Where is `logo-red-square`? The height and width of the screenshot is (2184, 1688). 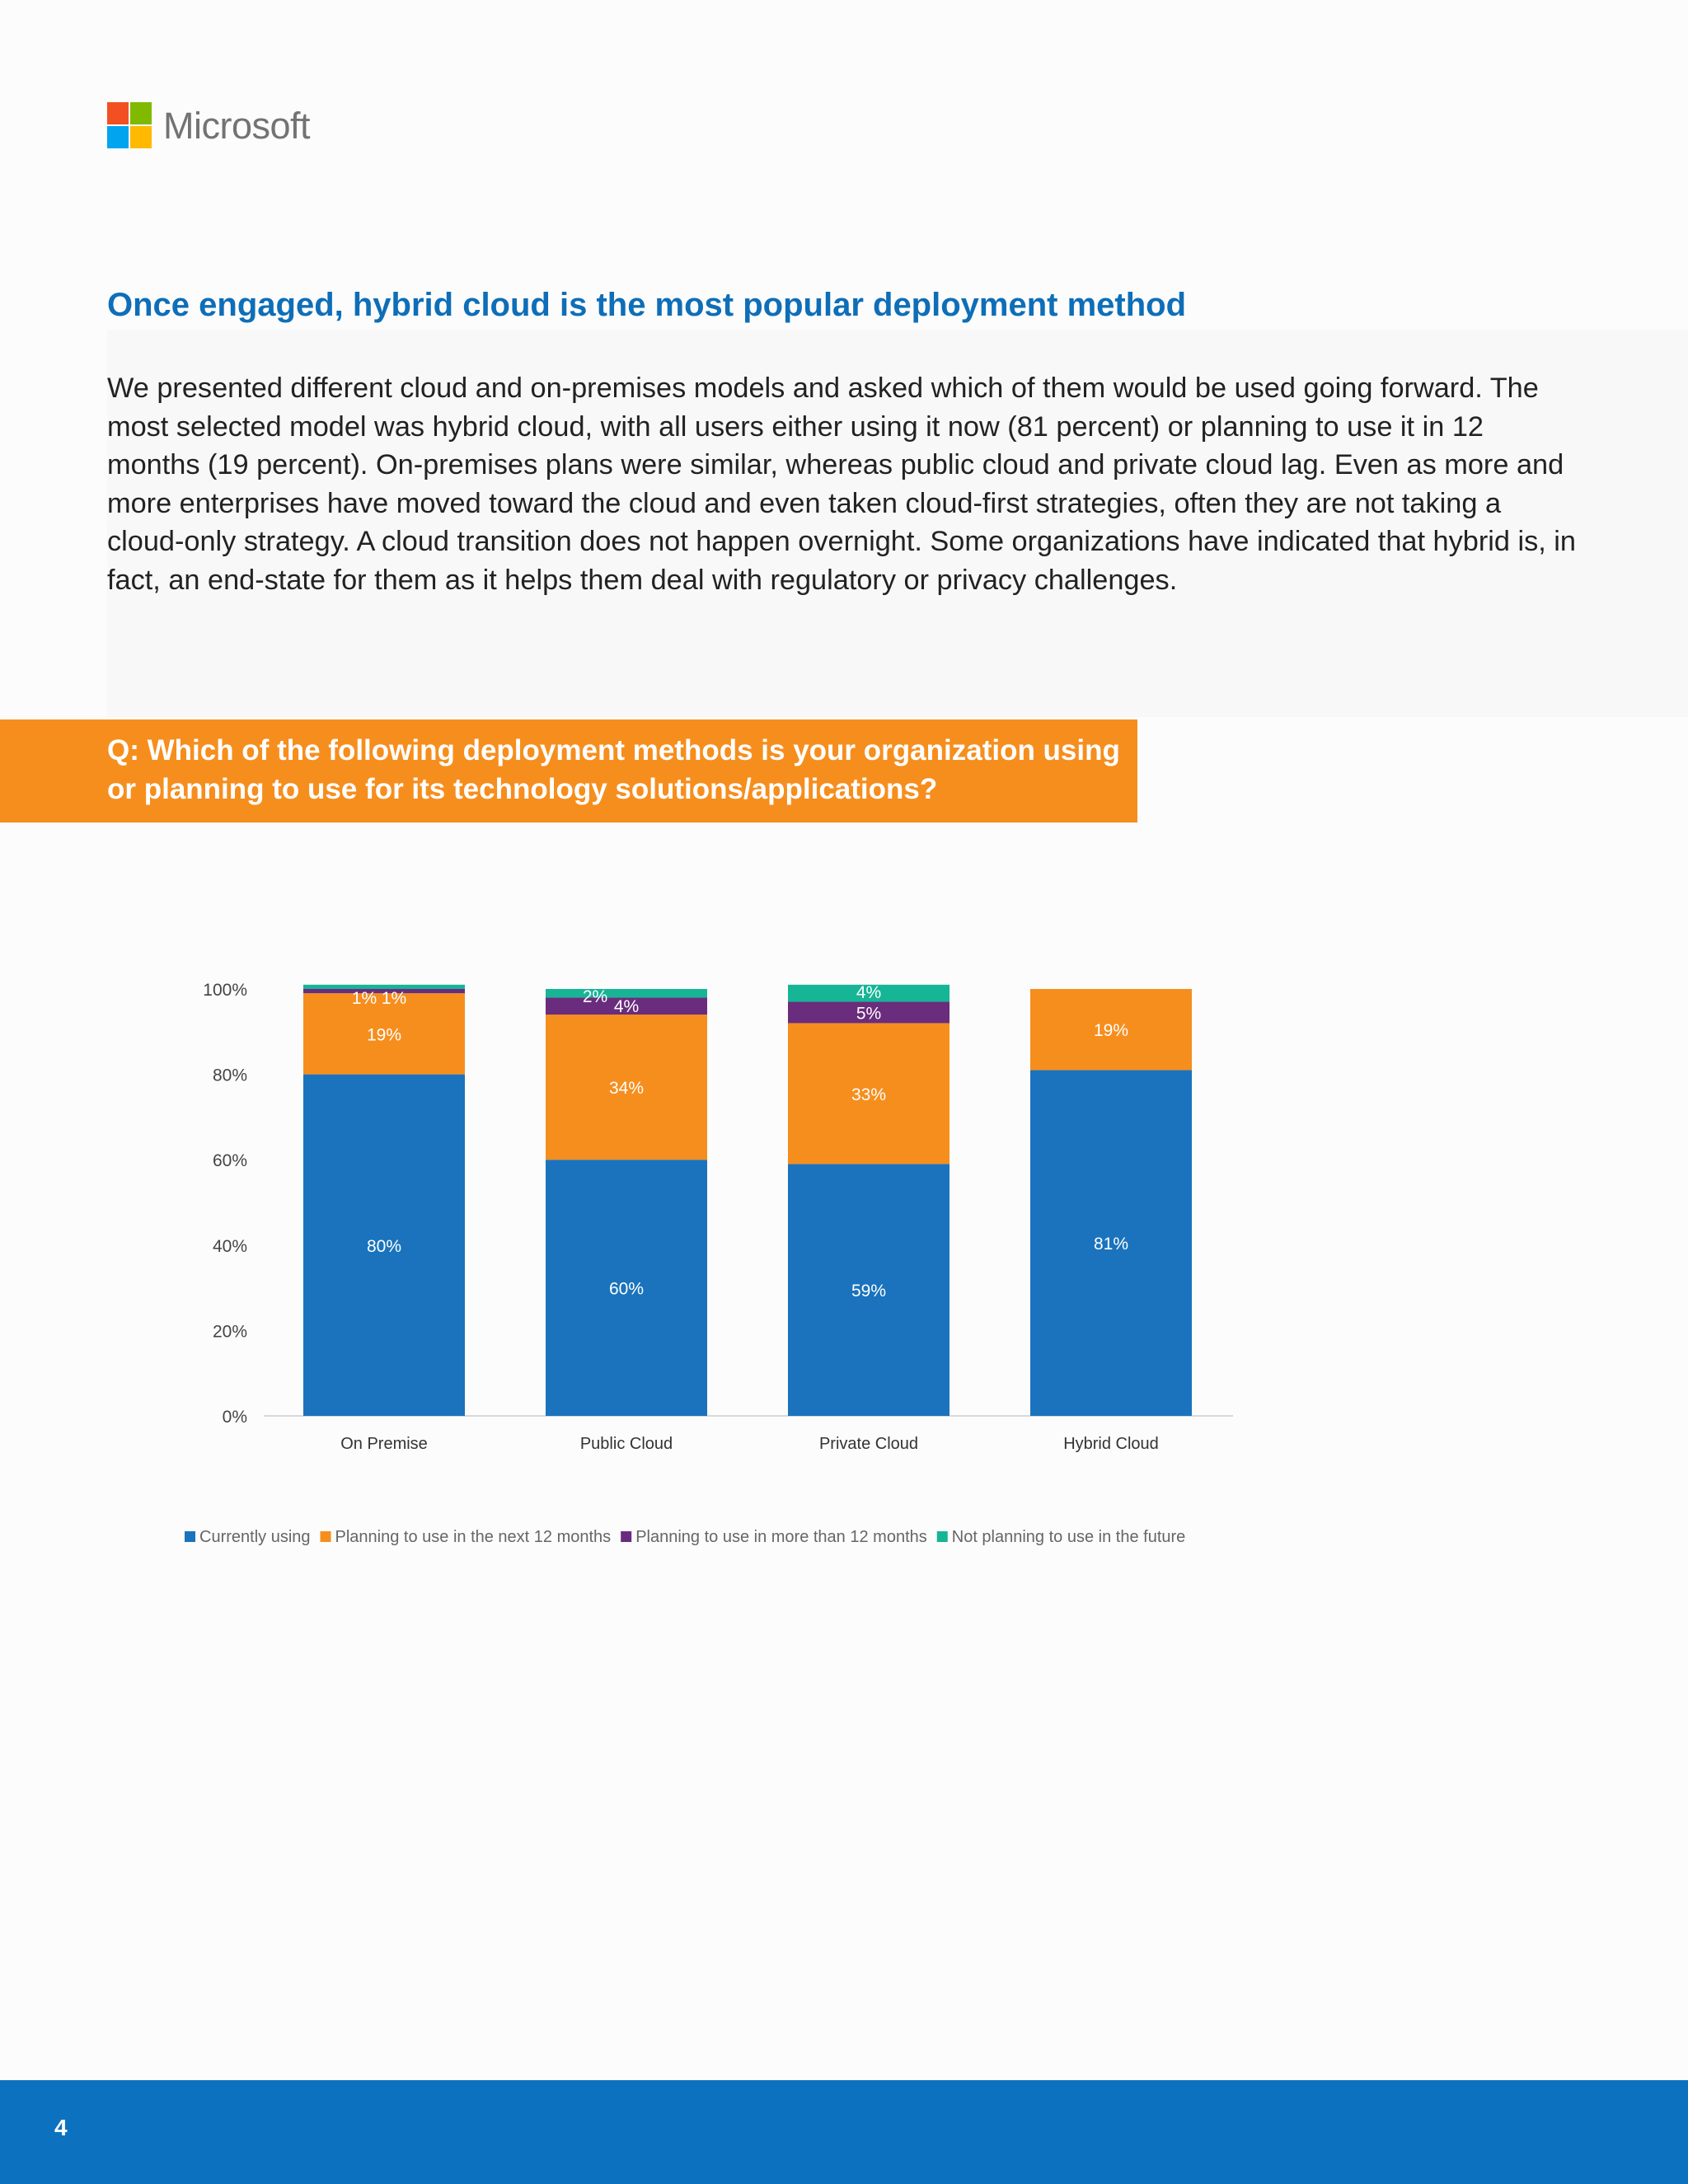 logo-red-square is located at coordinates (118, 113).